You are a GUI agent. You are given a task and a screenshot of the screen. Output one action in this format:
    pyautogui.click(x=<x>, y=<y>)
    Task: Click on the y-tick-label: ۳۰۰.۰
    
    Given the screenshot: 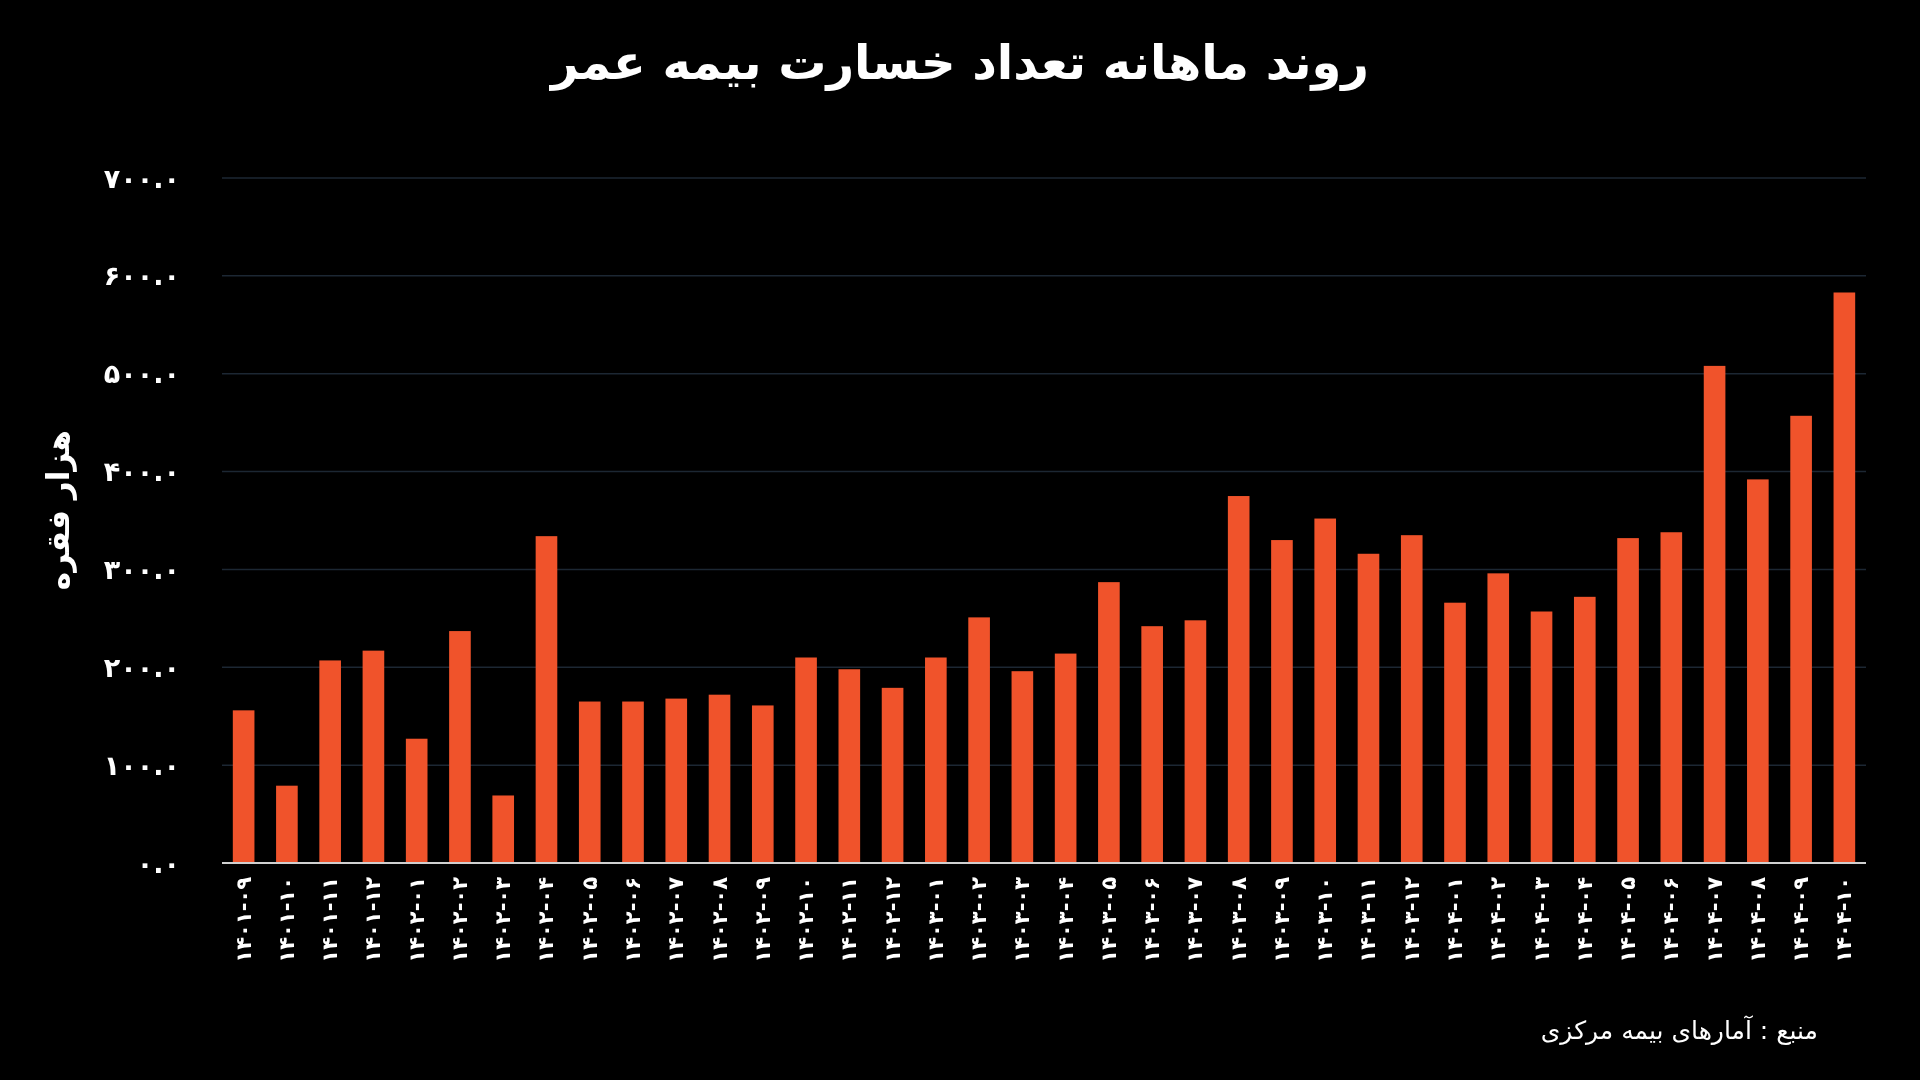 What is the action you would take?
    pyautogui.click(x=141, y=569)
    